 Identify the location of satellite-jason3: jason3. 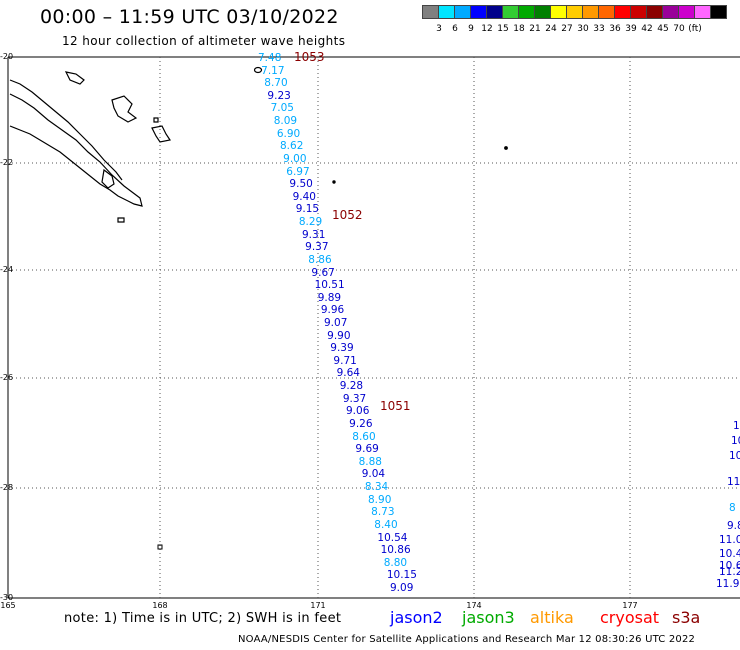
(488, 617).